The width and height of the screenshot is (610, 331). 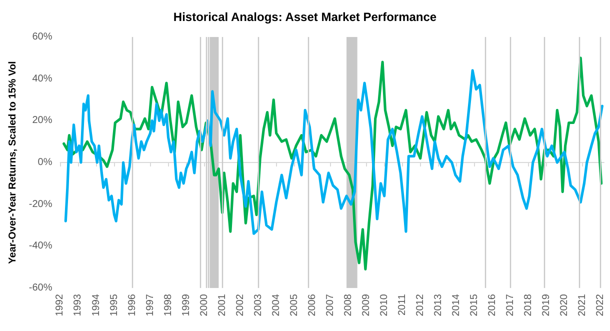 I want to click on x-tick-label: 2019, so click(x=546, y=305).